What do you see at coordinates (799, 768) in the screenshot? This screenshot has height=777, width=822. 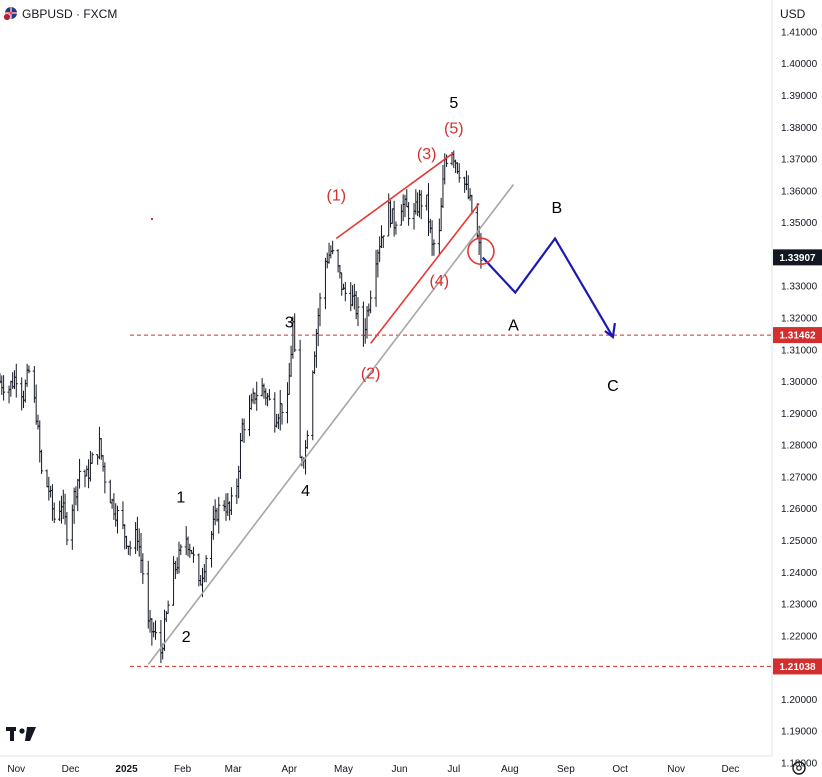 I see `settings-gear-icon` at bounding box center [799, 768].